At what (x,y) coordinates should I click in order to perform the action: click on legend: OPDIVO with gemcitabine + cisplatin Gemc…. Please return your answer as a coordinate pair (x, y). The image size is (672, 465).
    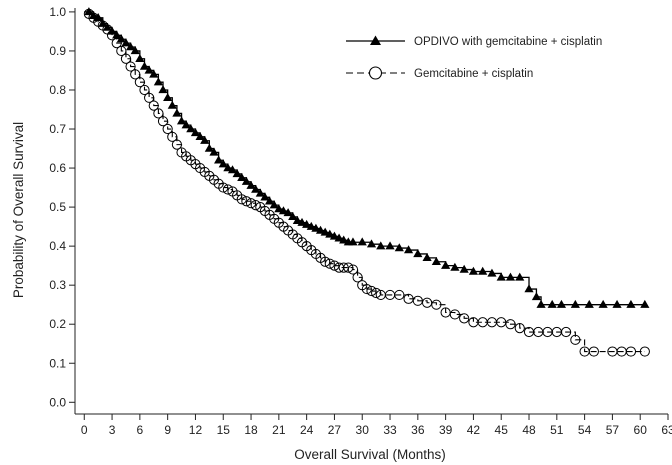
    Looking at the image, I should click on (474, 57).